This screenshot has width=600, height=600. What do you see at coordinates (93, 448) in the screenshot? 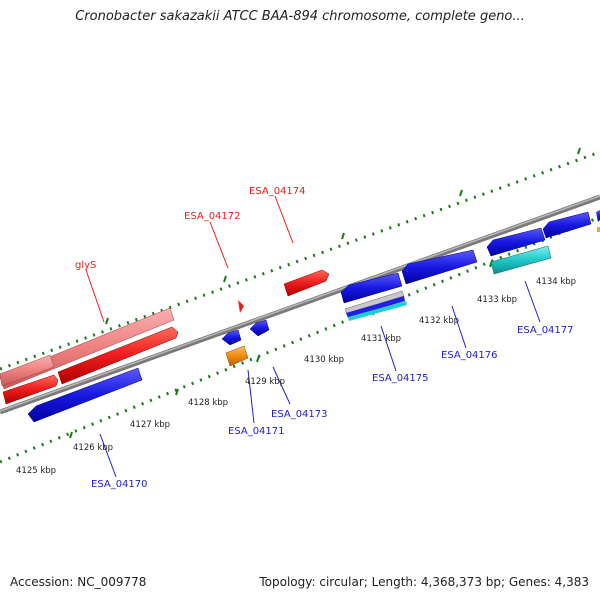
I see `scale-label: 4126 kbp` at bounding box center [93, 448].